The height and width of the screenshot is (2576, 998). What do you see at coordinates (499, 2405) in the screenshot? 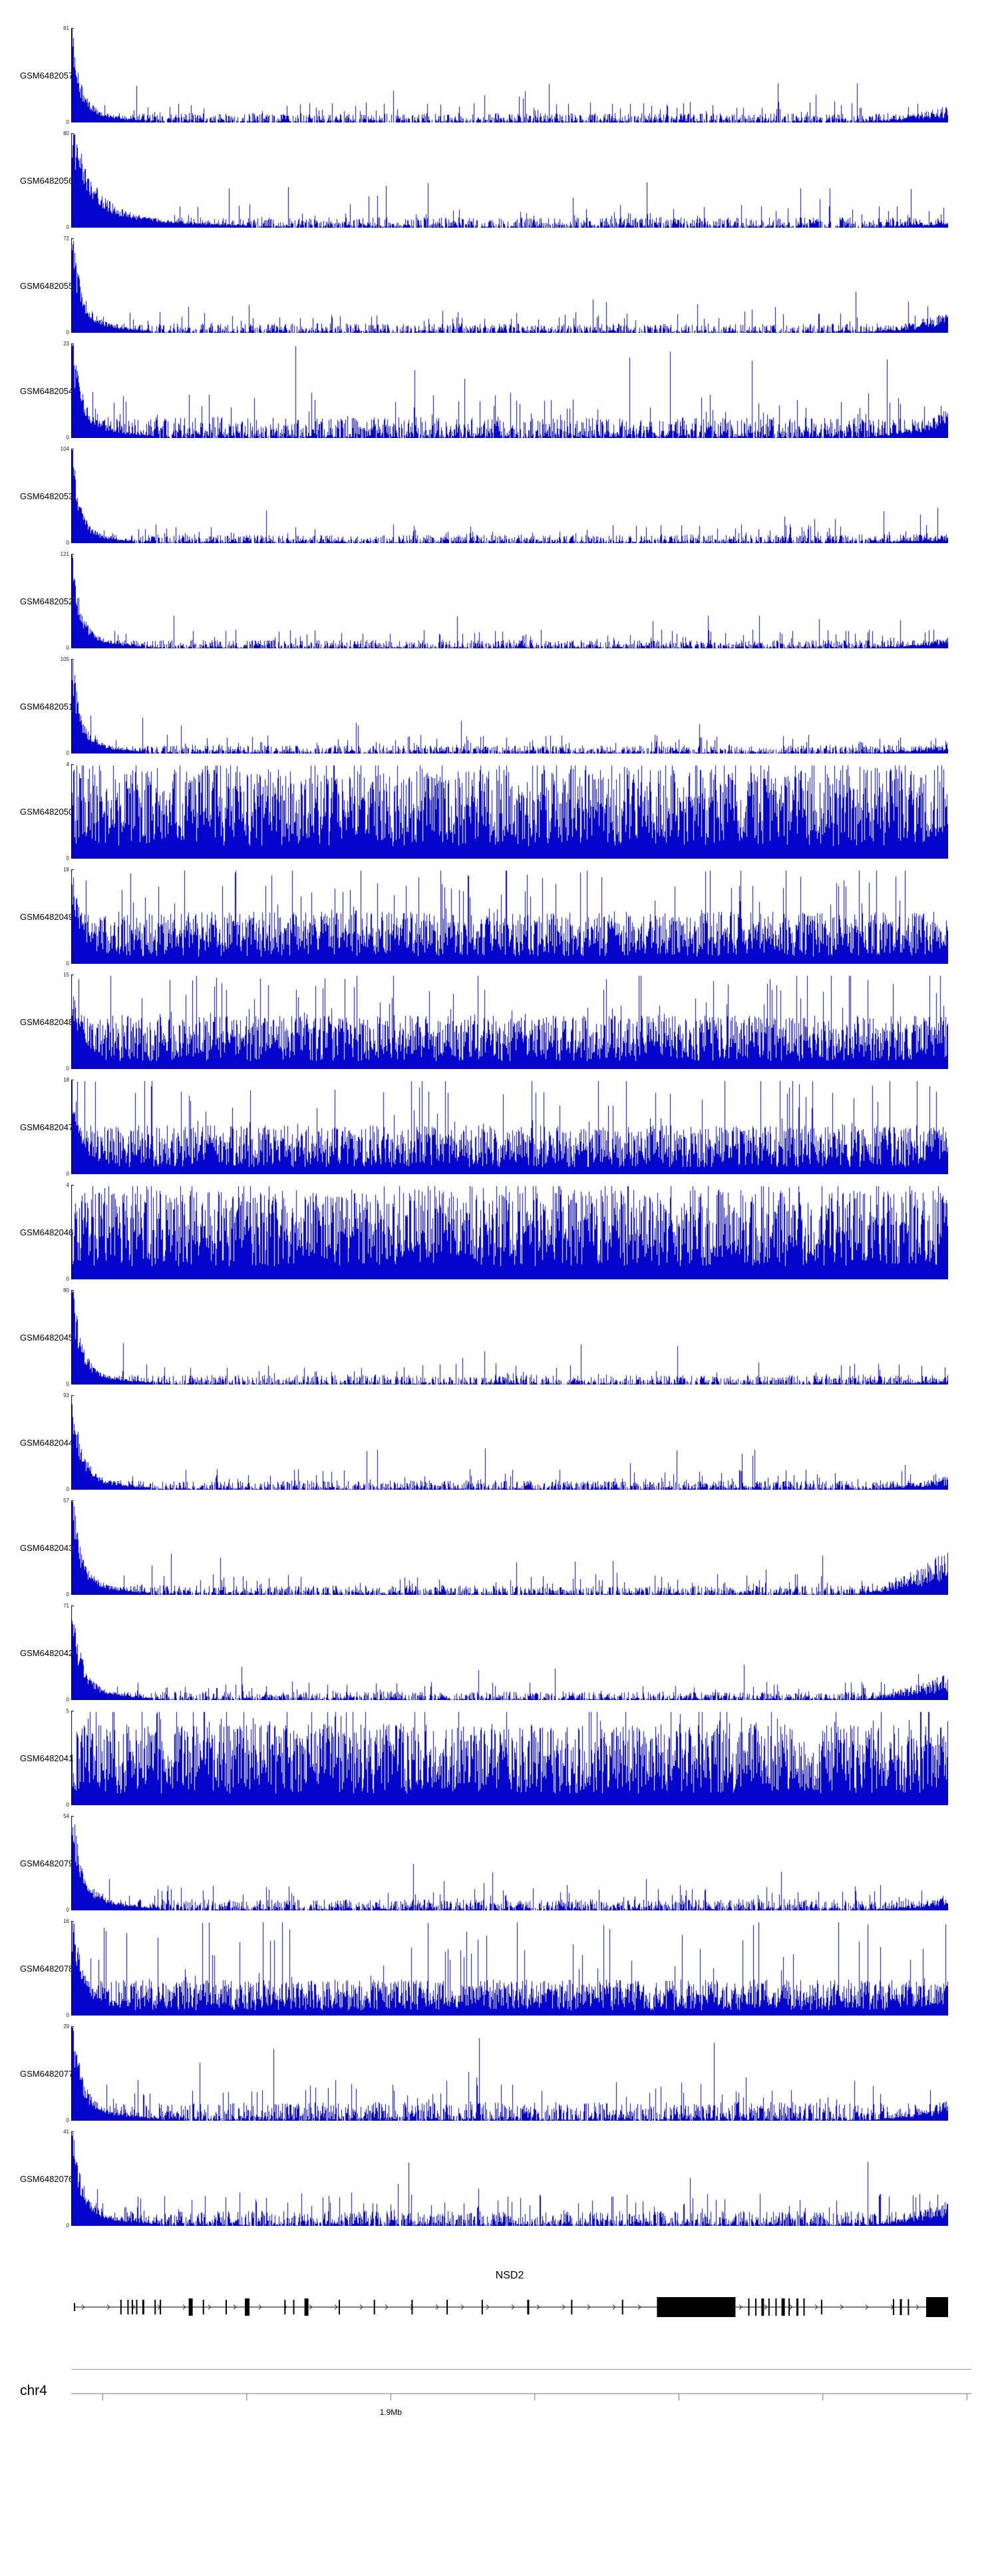
I see `coordinate-axis: chr4 1.9Mb` at bounding box center [499, 2405].